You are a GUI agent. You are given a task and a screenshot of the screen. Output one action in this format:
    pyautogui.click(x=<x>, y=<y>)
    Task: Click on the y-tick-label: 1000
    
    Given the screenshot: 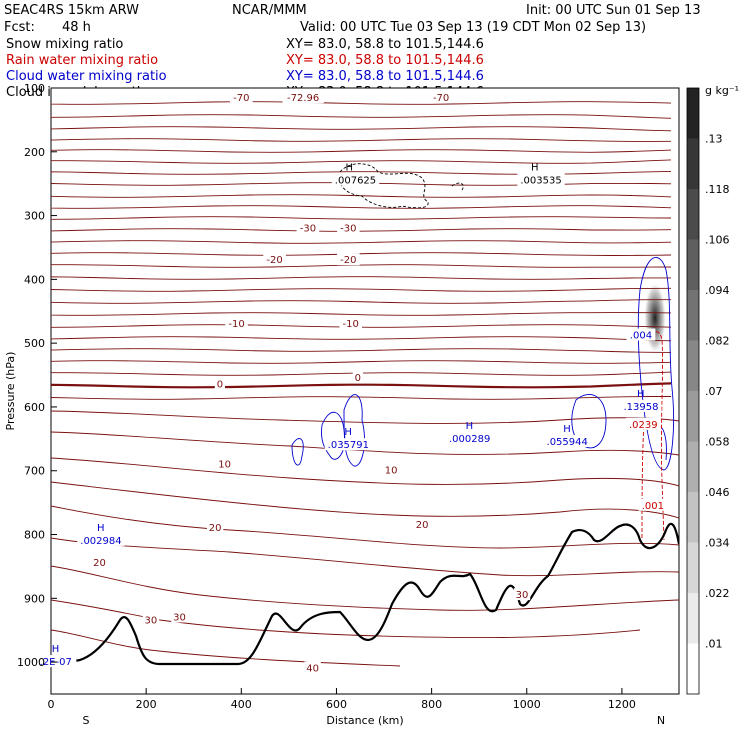 What is the action you would take?
    pyautogui.click(x=31, y=662)
    